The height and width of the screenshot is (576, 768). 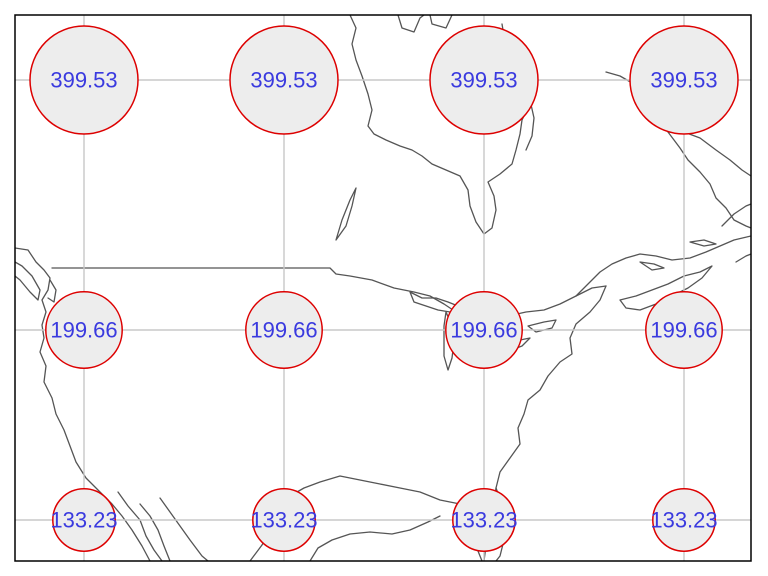 What do you see at coordinates (652, 266) in the screenshot?
I see `prince-edward-island` at bounding box center [652, 266].